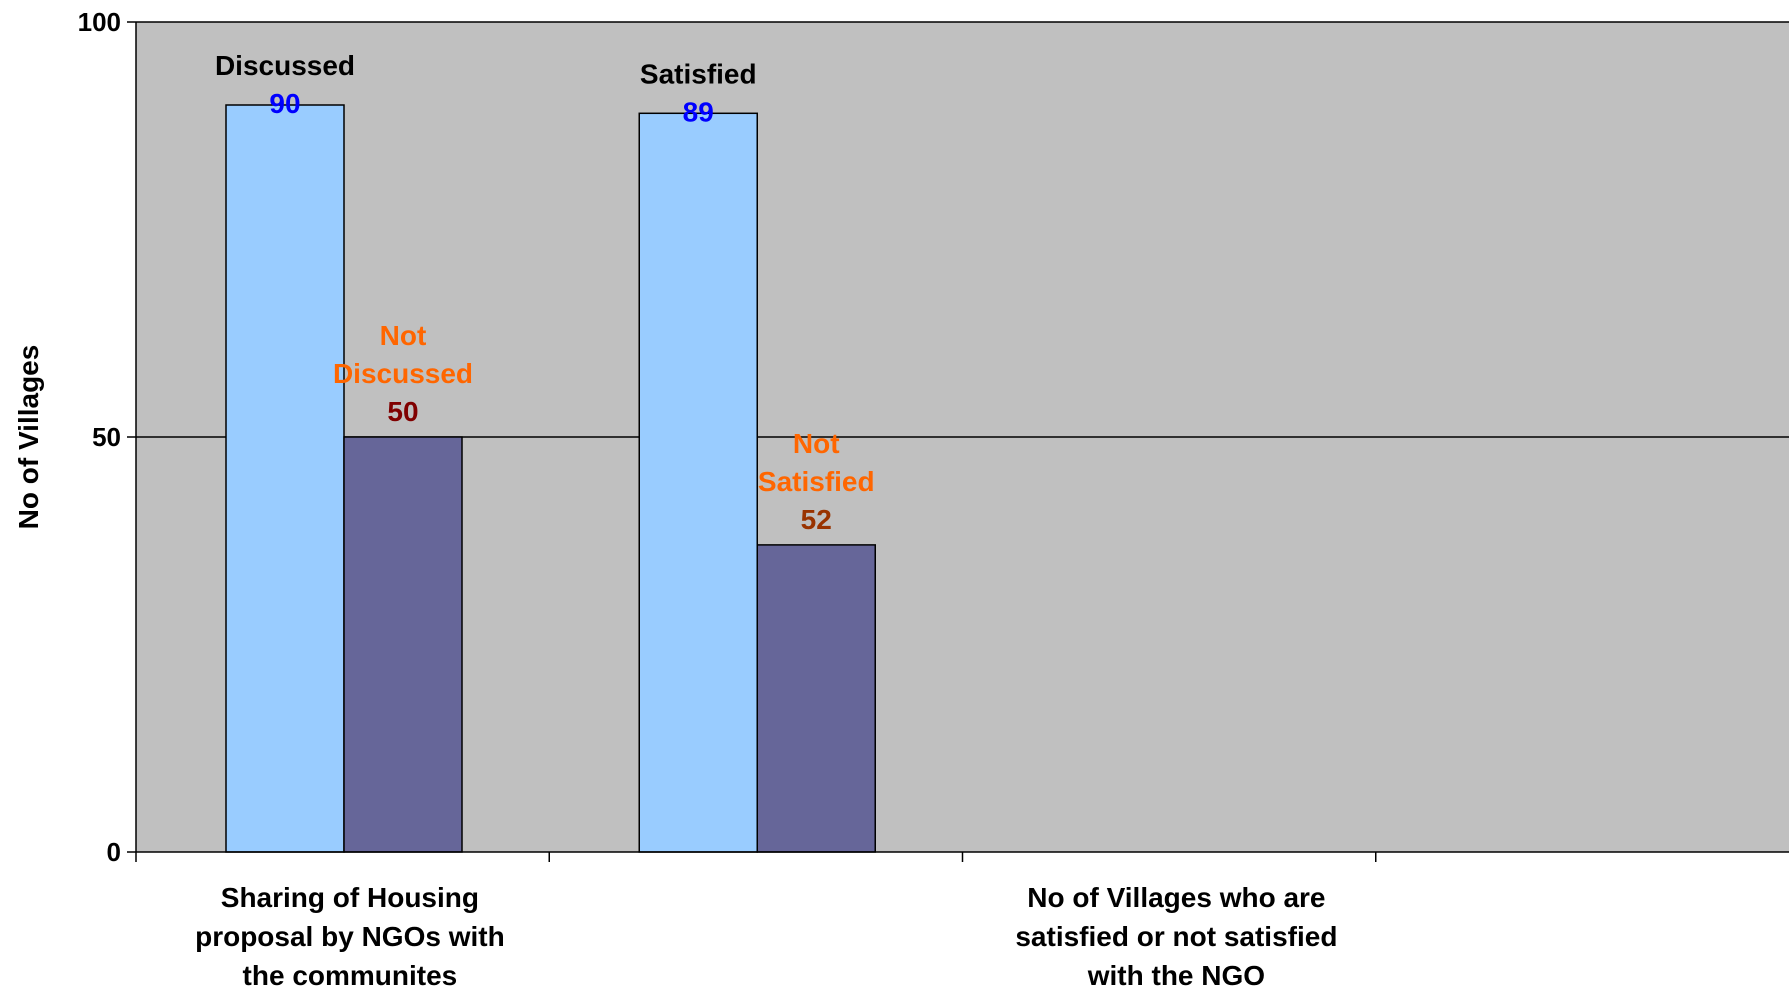  Describe the element at coordinates (106, 437) in the screenshot. I see `y-tick-label: 50` at that location.